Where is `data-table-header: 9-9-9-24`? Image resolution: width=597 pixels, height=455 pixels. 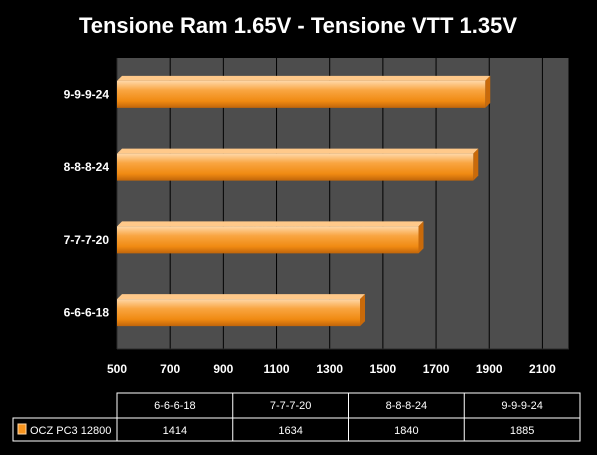 data-table-header: 9-9-9-24 is located at coordinates (522, 406).